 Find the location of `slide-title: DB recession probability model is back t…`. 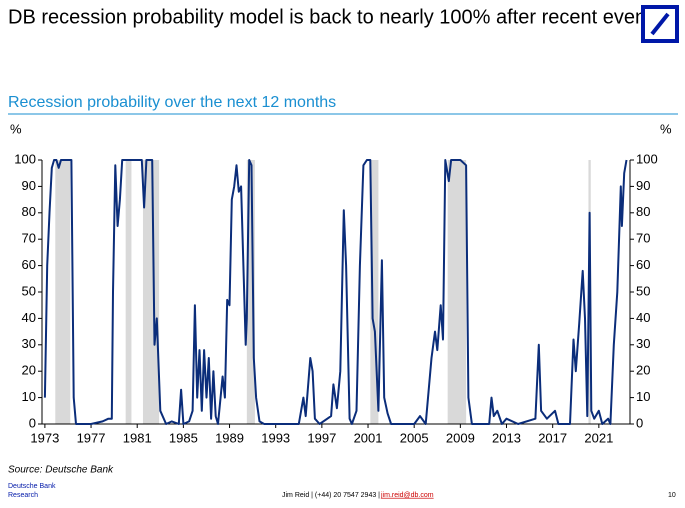

slide-title: DB recession probability model is back t… is located at coordinates (345, 17).